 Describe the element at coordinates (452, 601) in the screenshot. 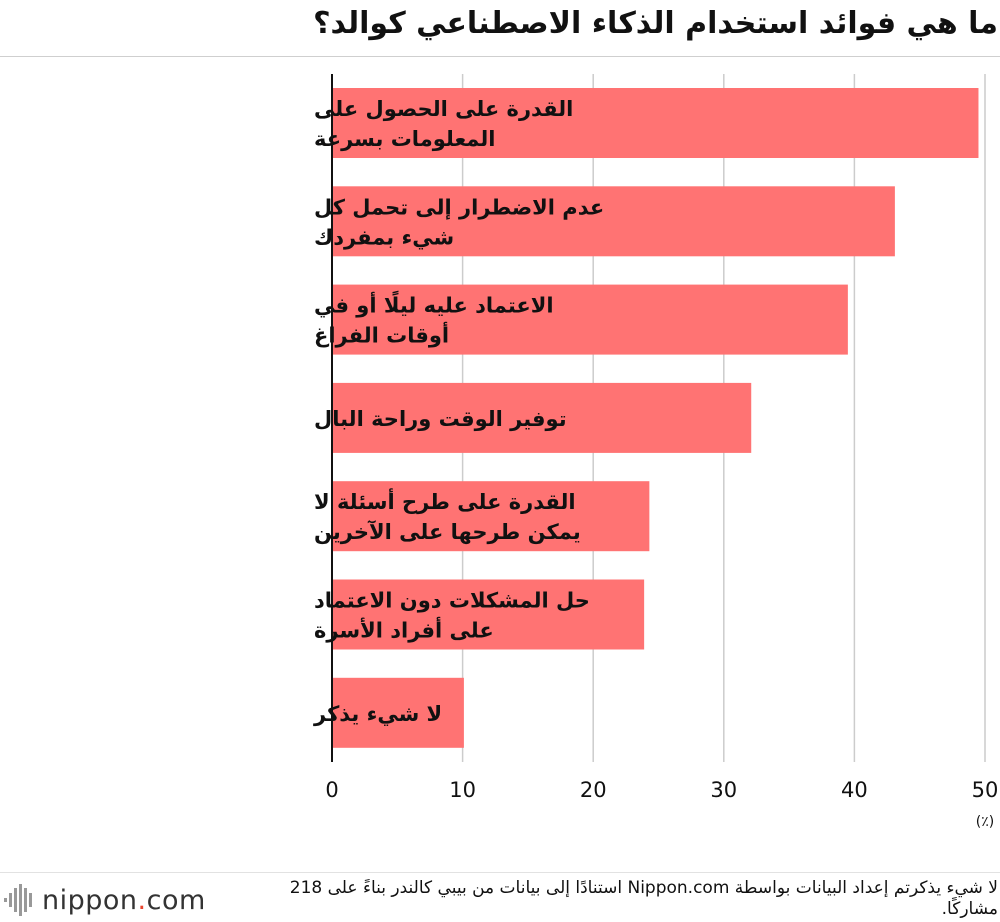

I see `category-label: حل المشكلات دون الاعتماد` at that location.